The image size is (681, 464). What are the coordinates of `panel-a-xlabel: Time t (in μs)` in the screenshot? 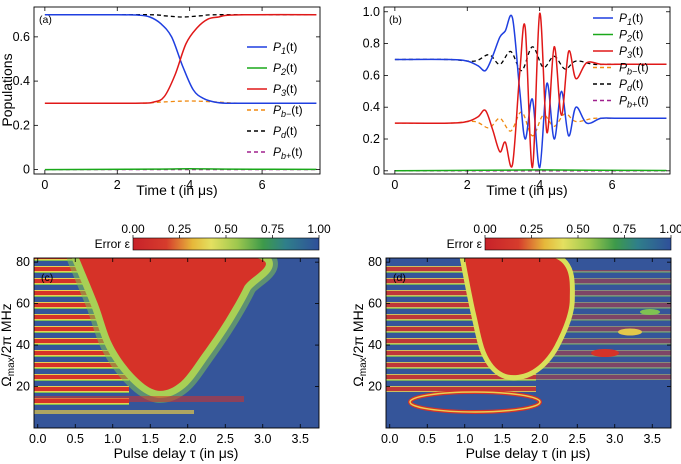 It's located at (176, 190).